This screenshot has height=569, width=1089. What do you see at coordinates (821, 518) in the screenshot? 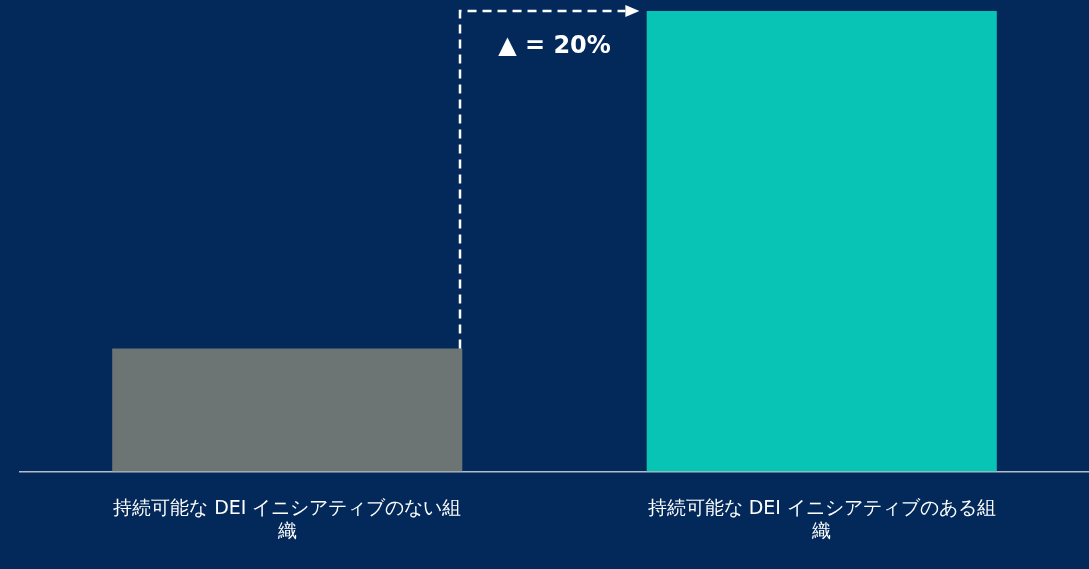
I see `x-tick-label: 持続可能な DEI イニシアティブのある組織` at bounding box center [821, 518].